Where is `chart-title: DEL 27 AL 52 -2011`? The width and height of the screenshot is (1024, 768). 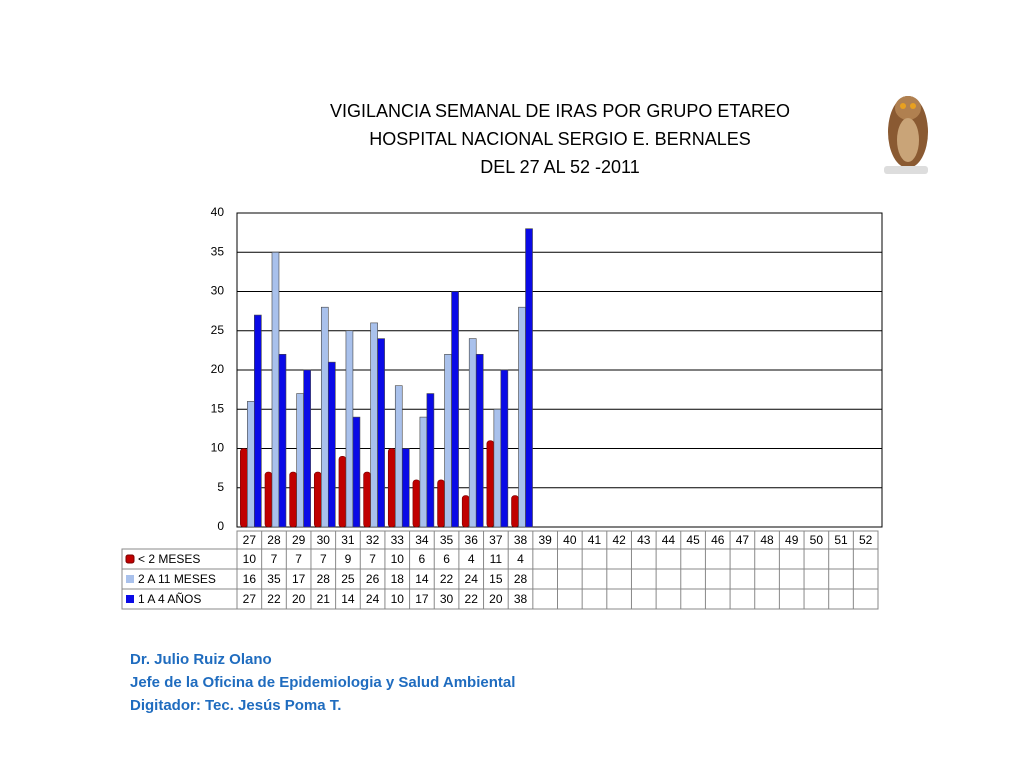 chart-title: DEL 27 AL 52 -2011 is located at coordinates (559, 167).